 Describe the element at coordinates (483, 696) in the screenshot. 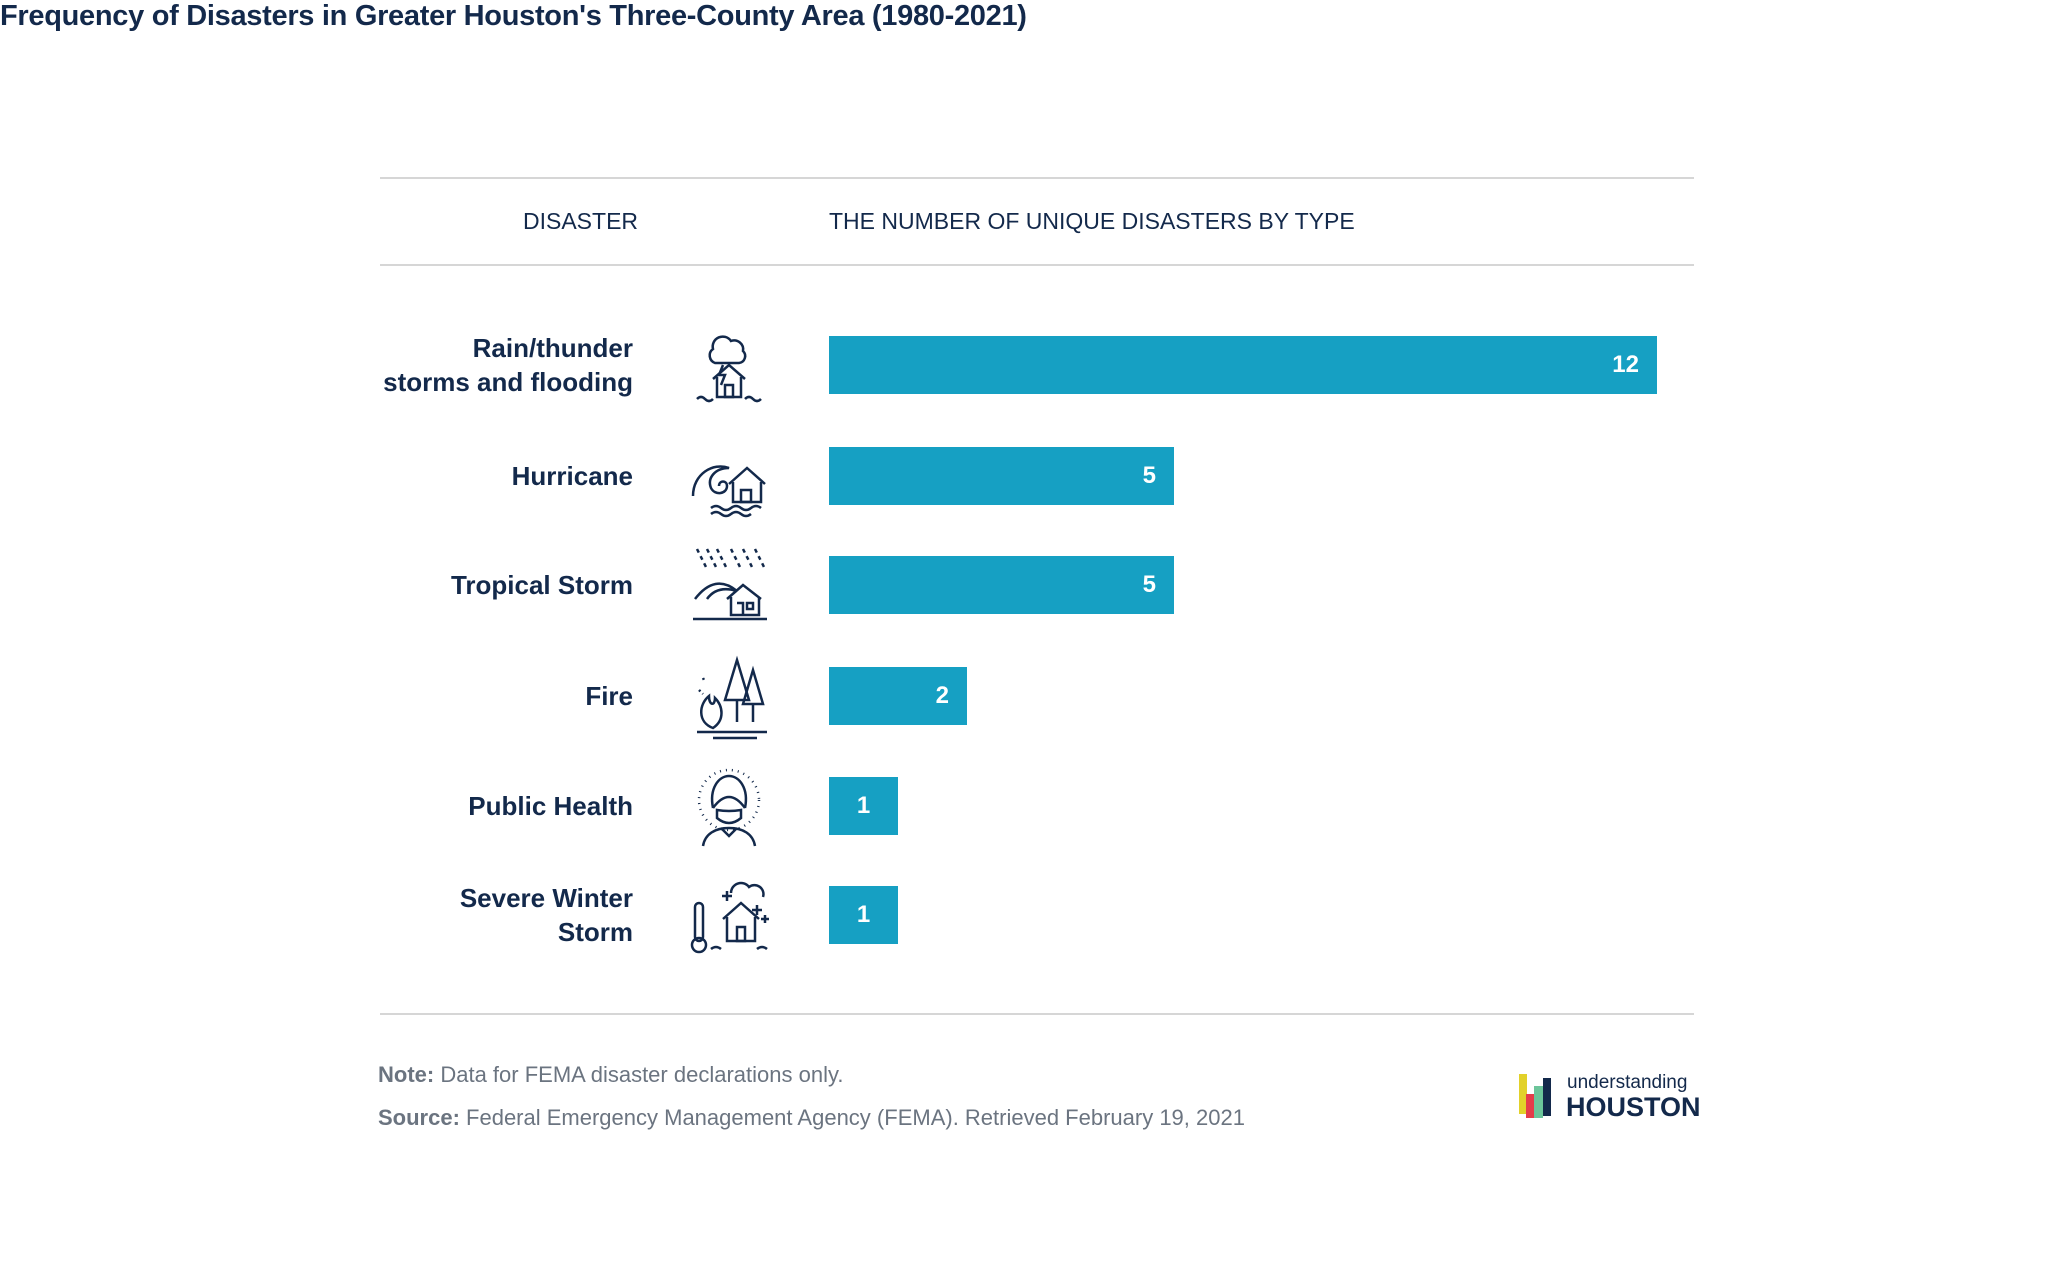

I see `category-label: Fire` at that location.